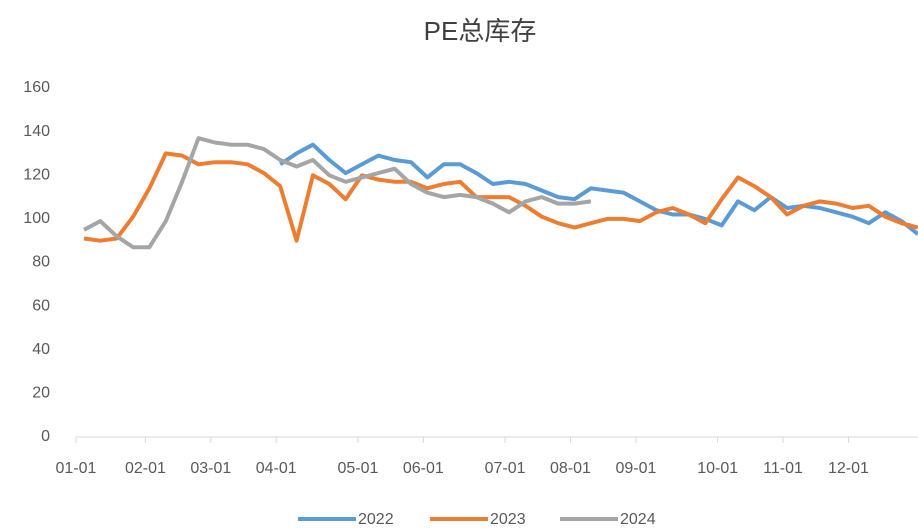 This screenshot has width=918, height=532. What do you see at coordinates (783, 468) in the screenshot?
I see `x-tick-label: 11-01` at bounding box center [783, 468].